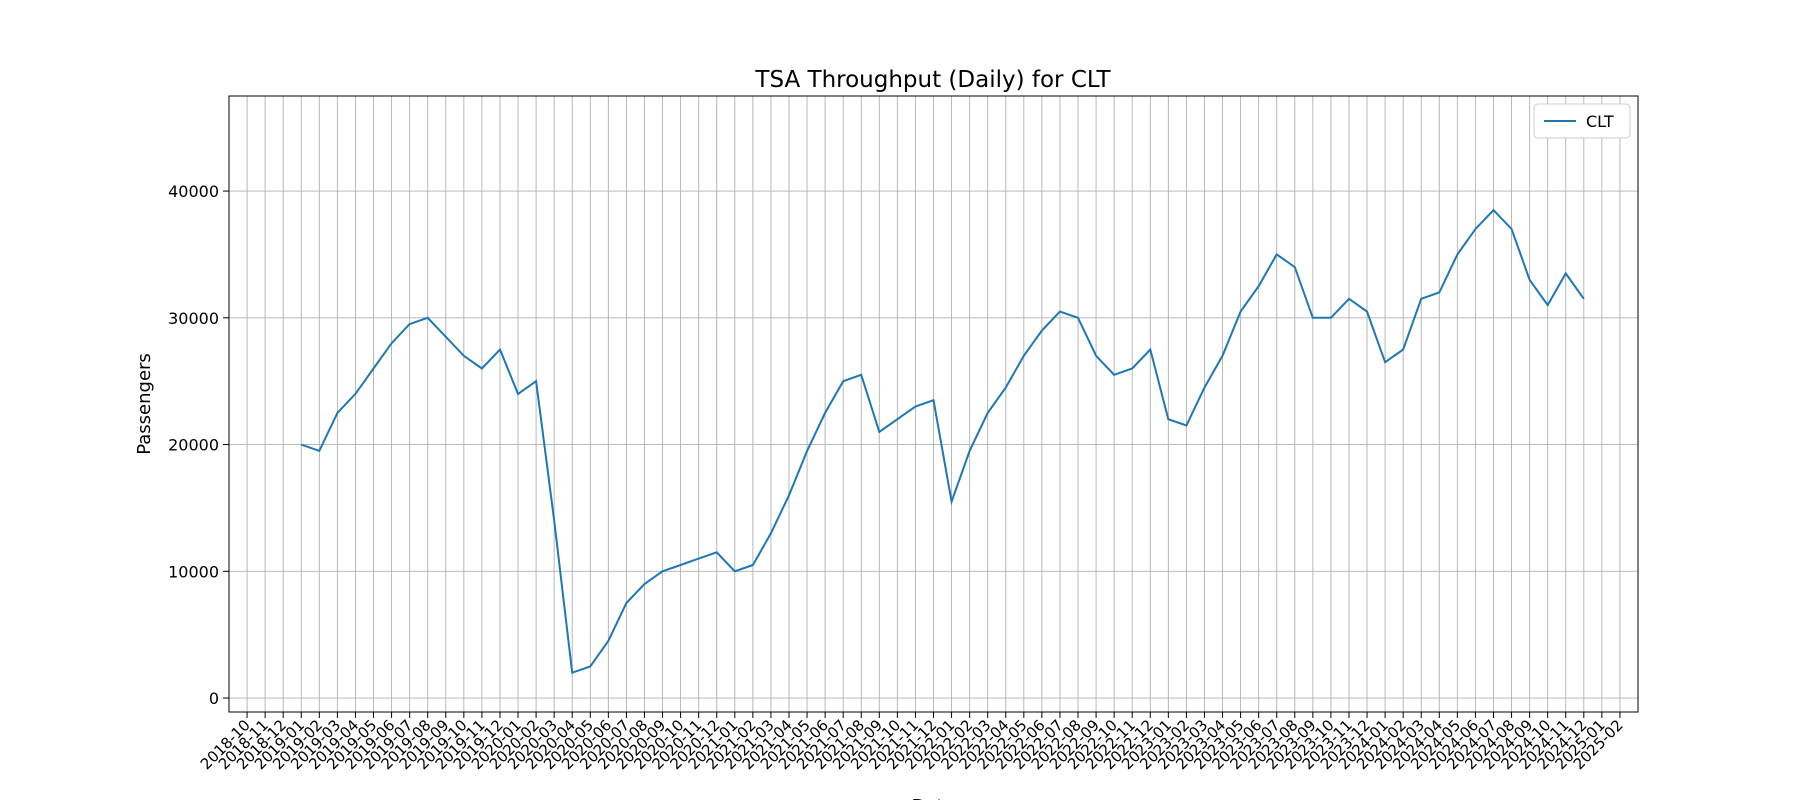  I want to click on y-tick-label: 40000, so click(193, 191).